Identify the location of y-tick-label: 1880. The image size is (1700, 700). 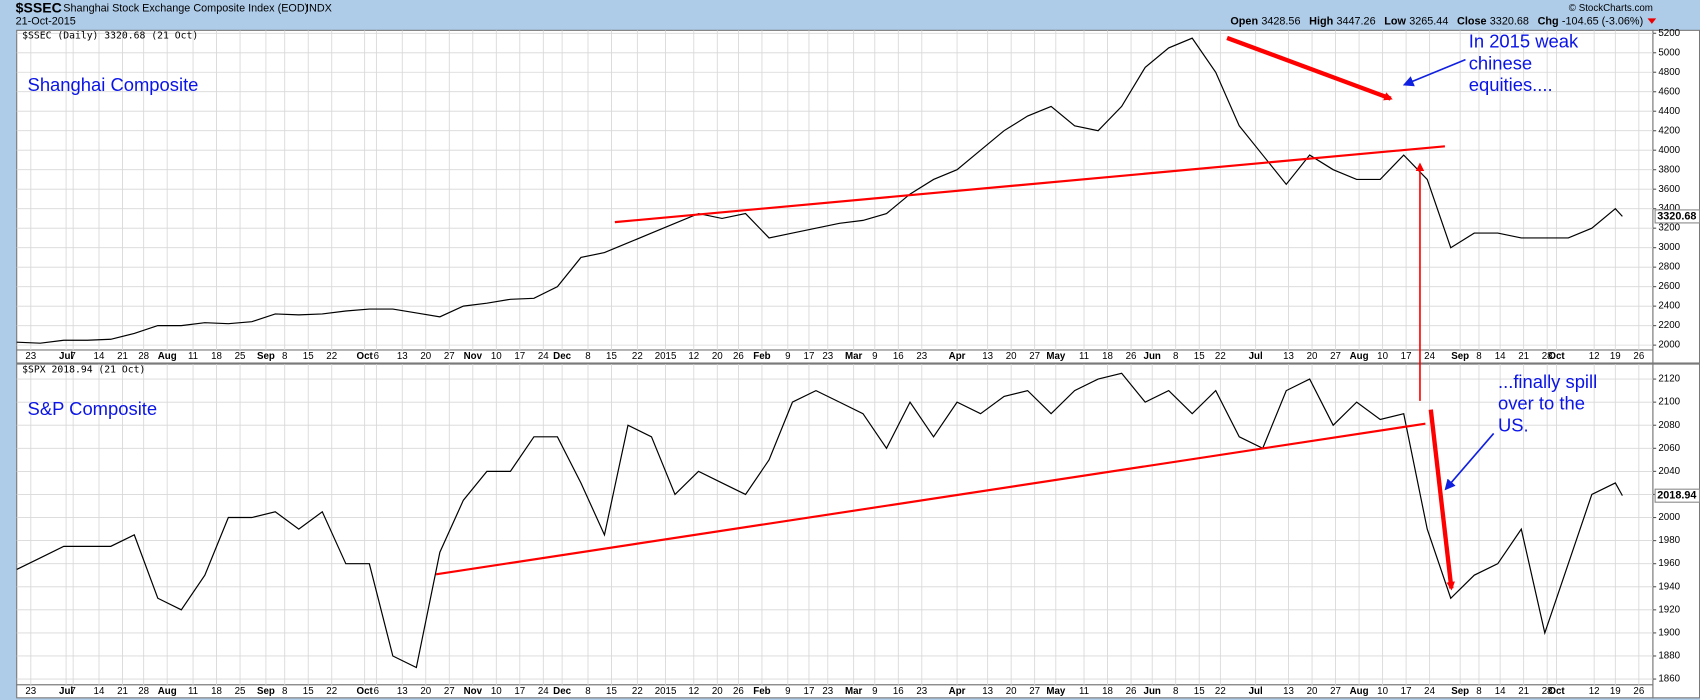
(1669, 656).